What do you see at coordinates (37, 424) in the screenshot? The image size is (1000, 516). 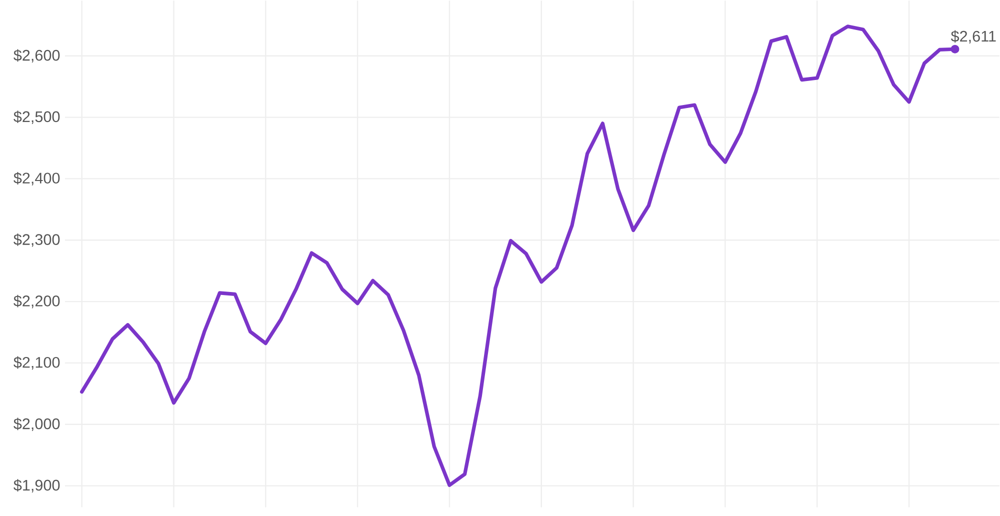 I see `y-tick-label: $2,000` at bounding box center [37, 424].